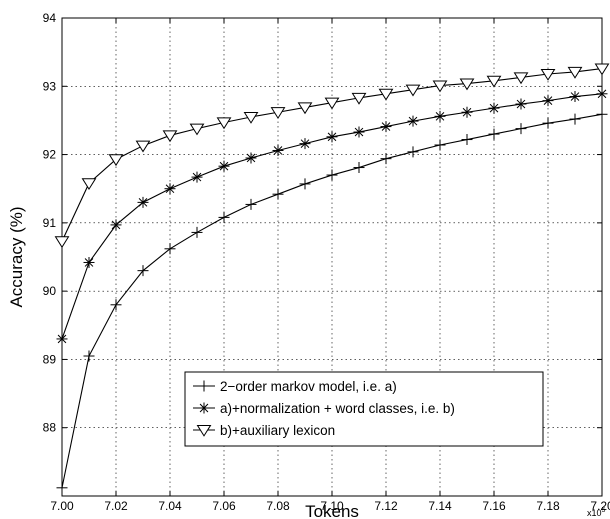 The height and width of the screenshot is (519, 610). I want to click on legend-label: a)+normalization + word classes, i.e. b), so click(337, 408).